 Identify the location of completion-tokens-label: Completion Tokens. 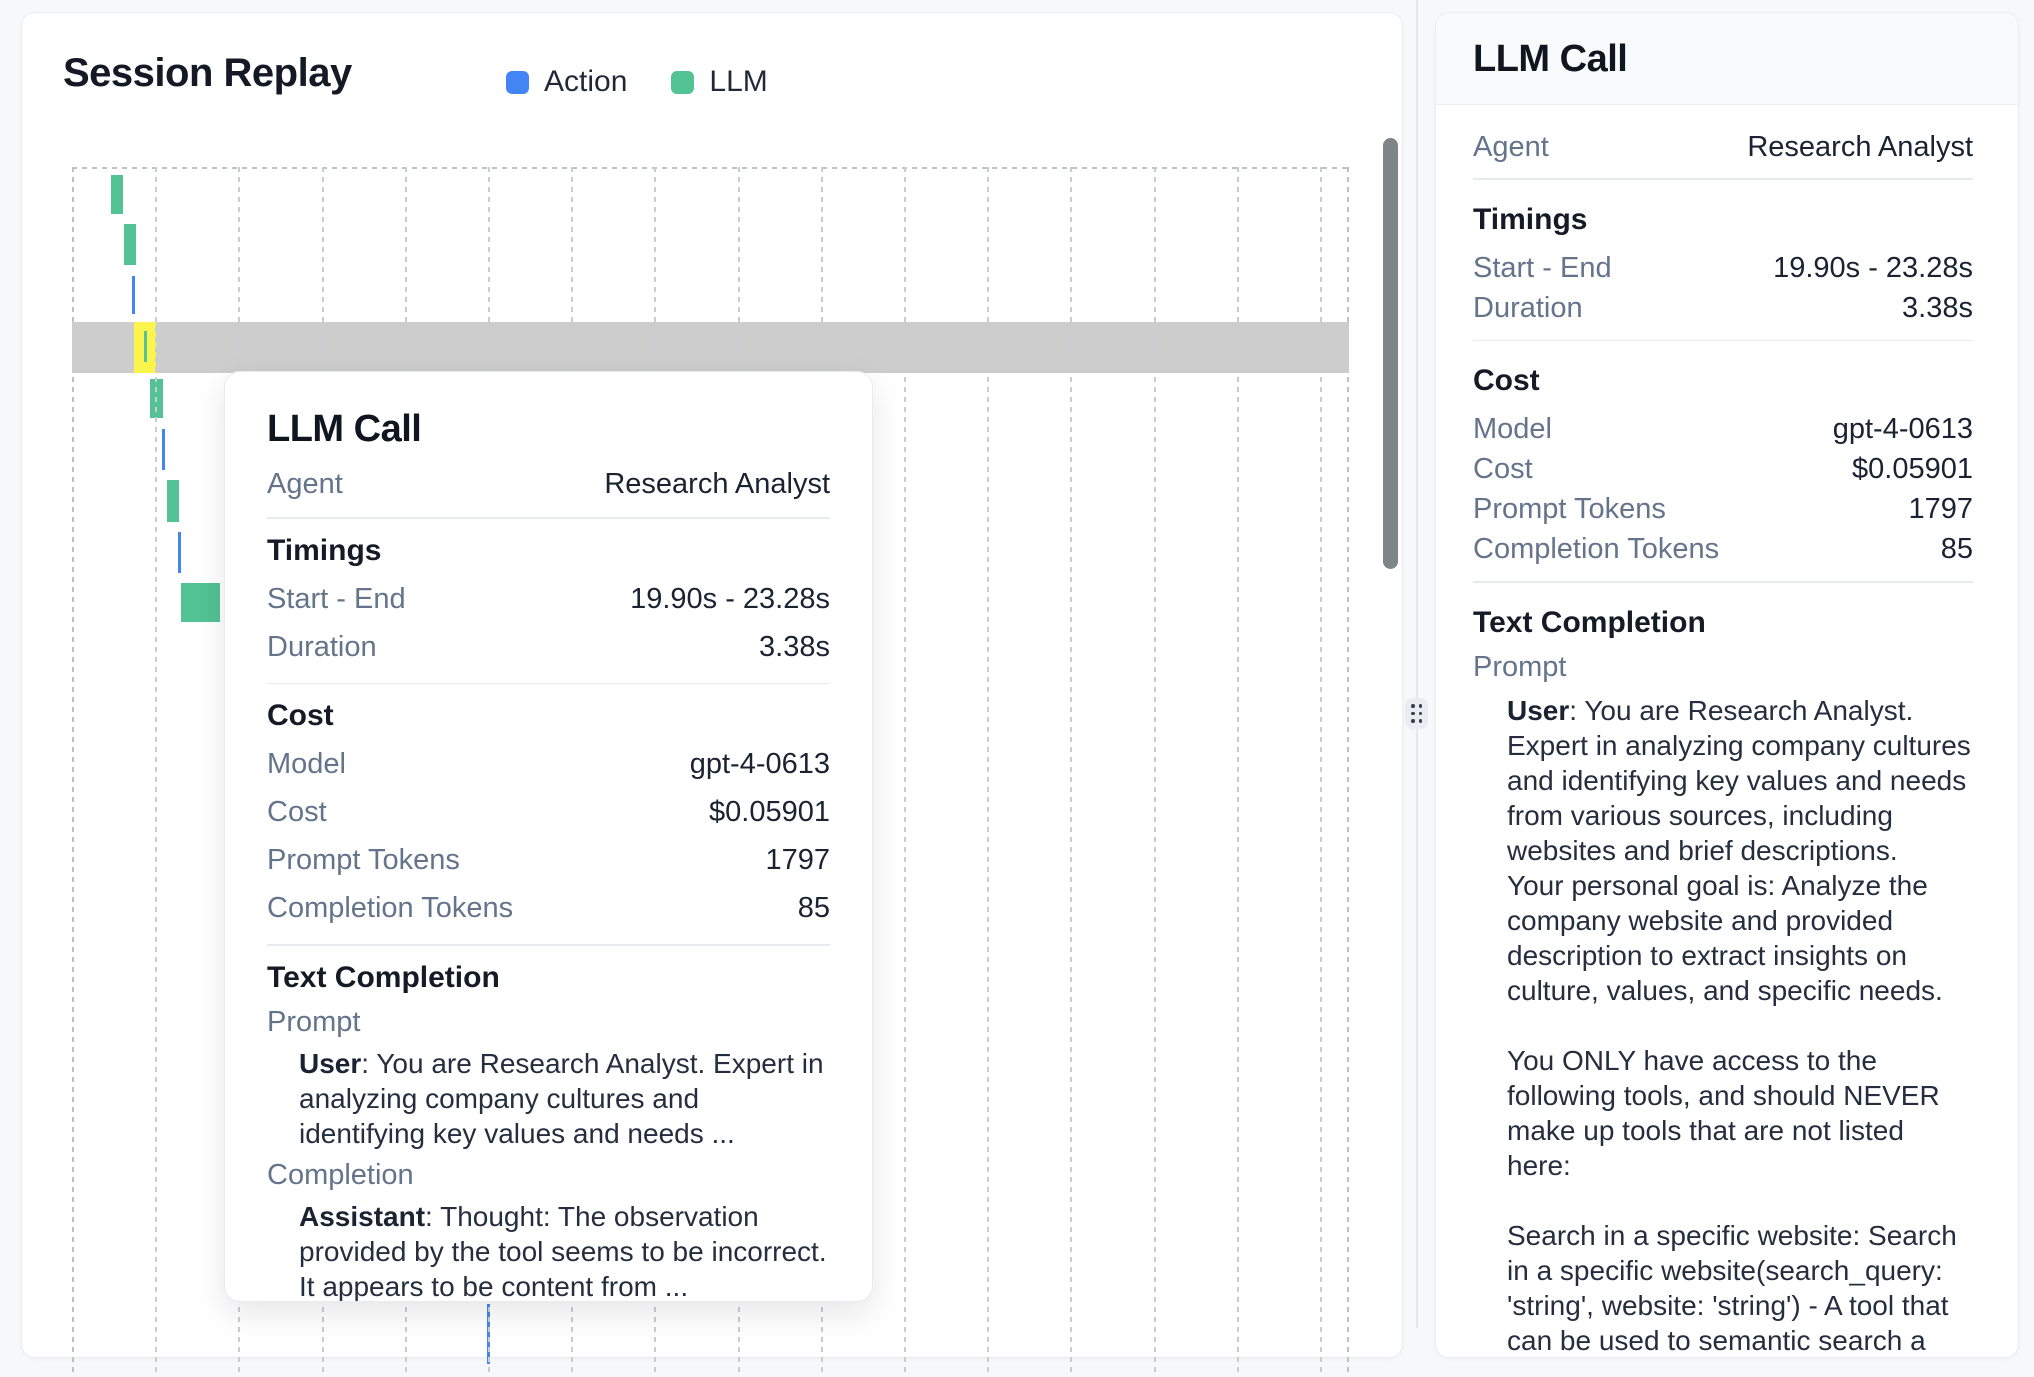
(1596, 549).